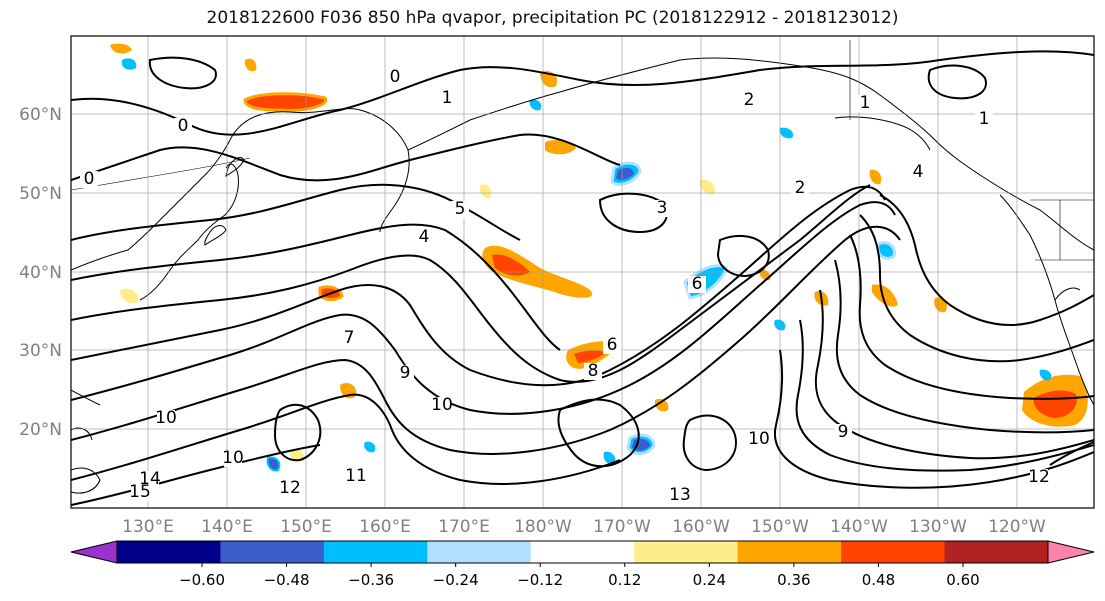 This screenshot has height=601, width=1105. I want to click on contour-label: 7, so click(349, 338).